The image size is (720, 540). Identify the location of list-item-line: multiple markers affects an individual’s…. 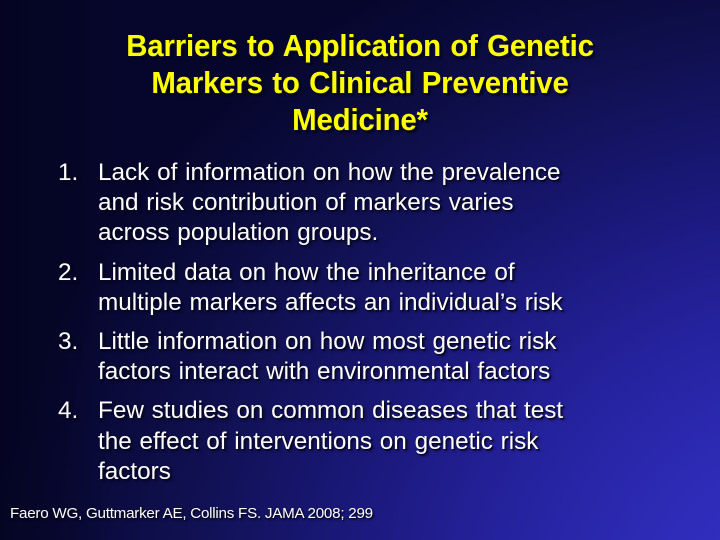
(330, 302).